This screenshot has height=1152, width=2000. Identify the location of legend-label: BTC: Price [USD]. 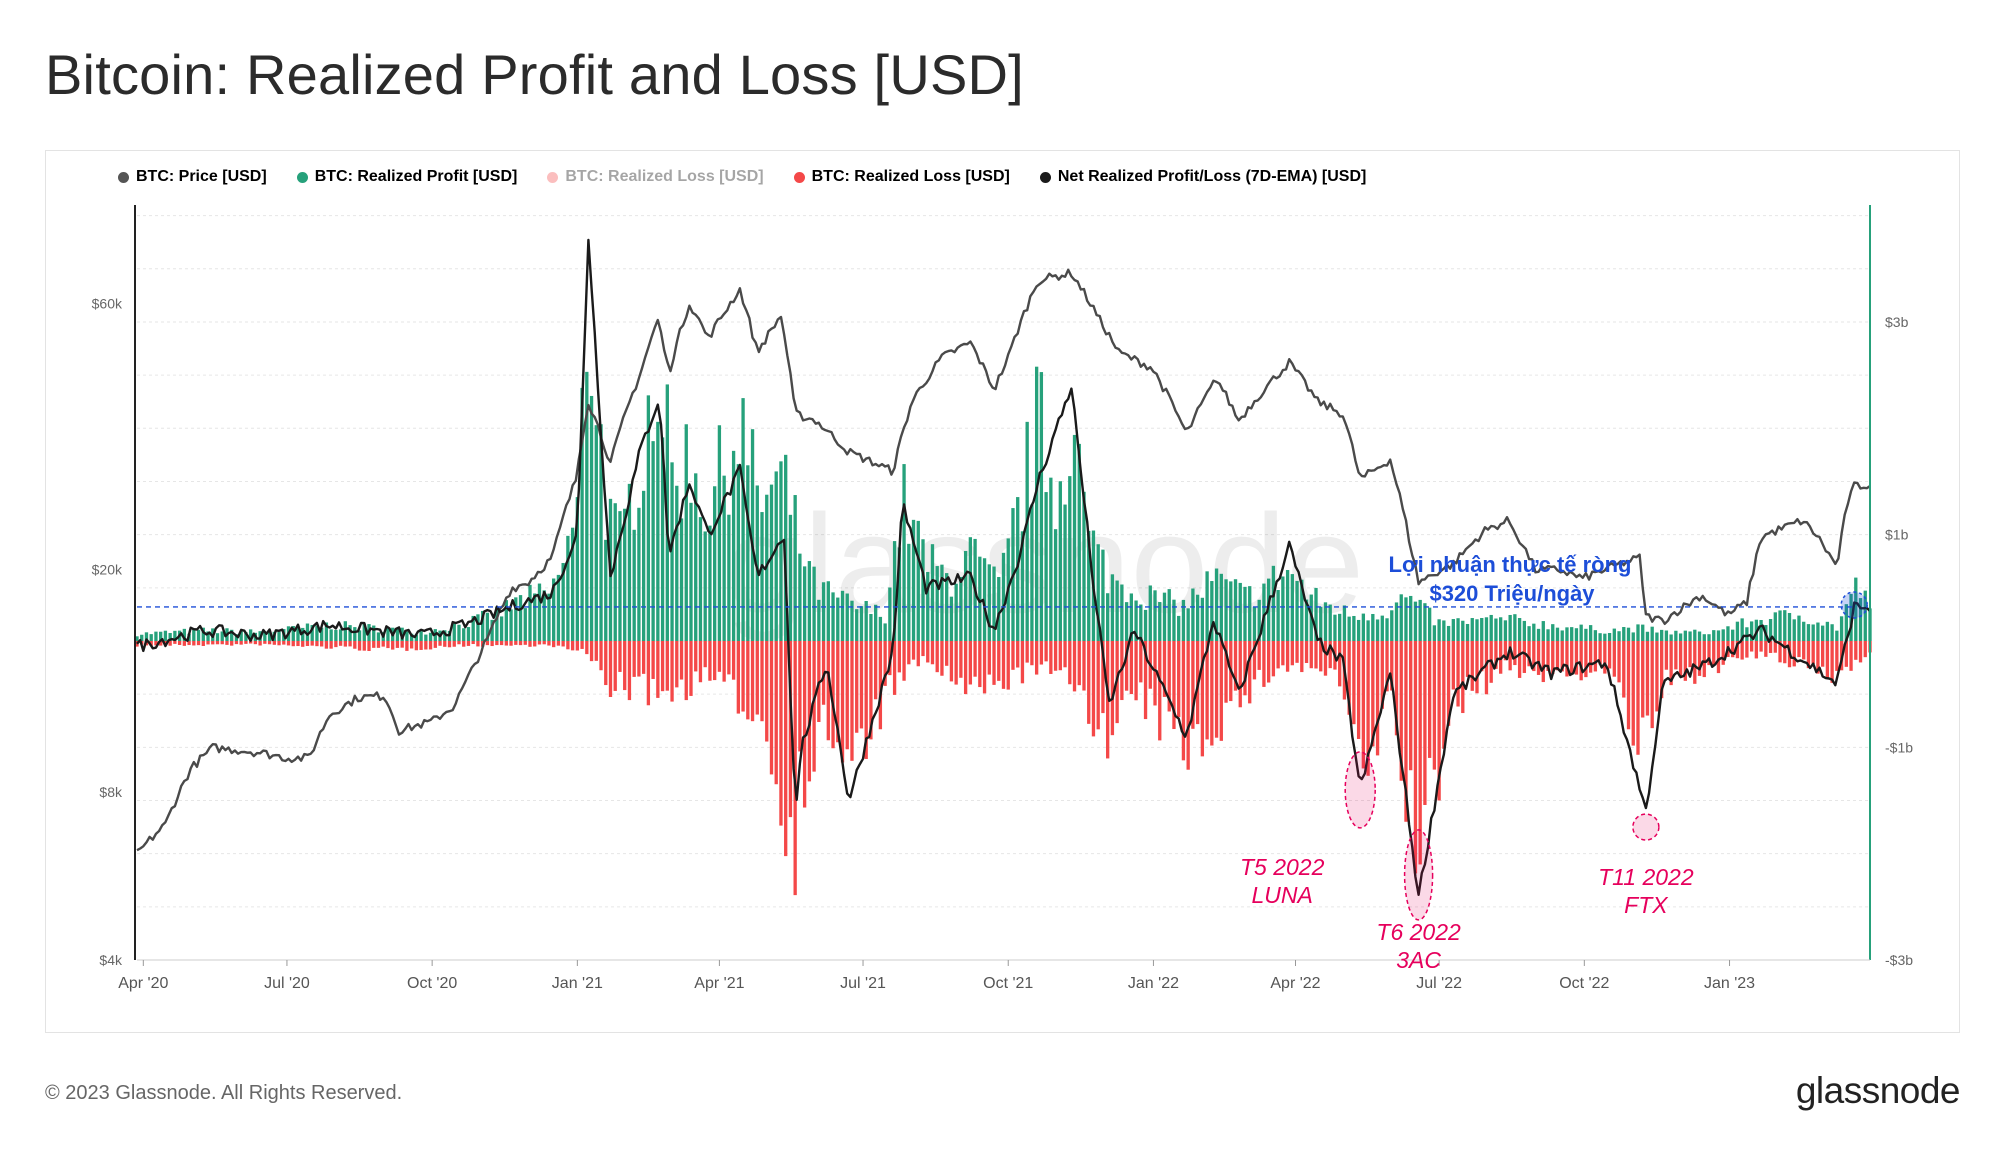
(201, 176).